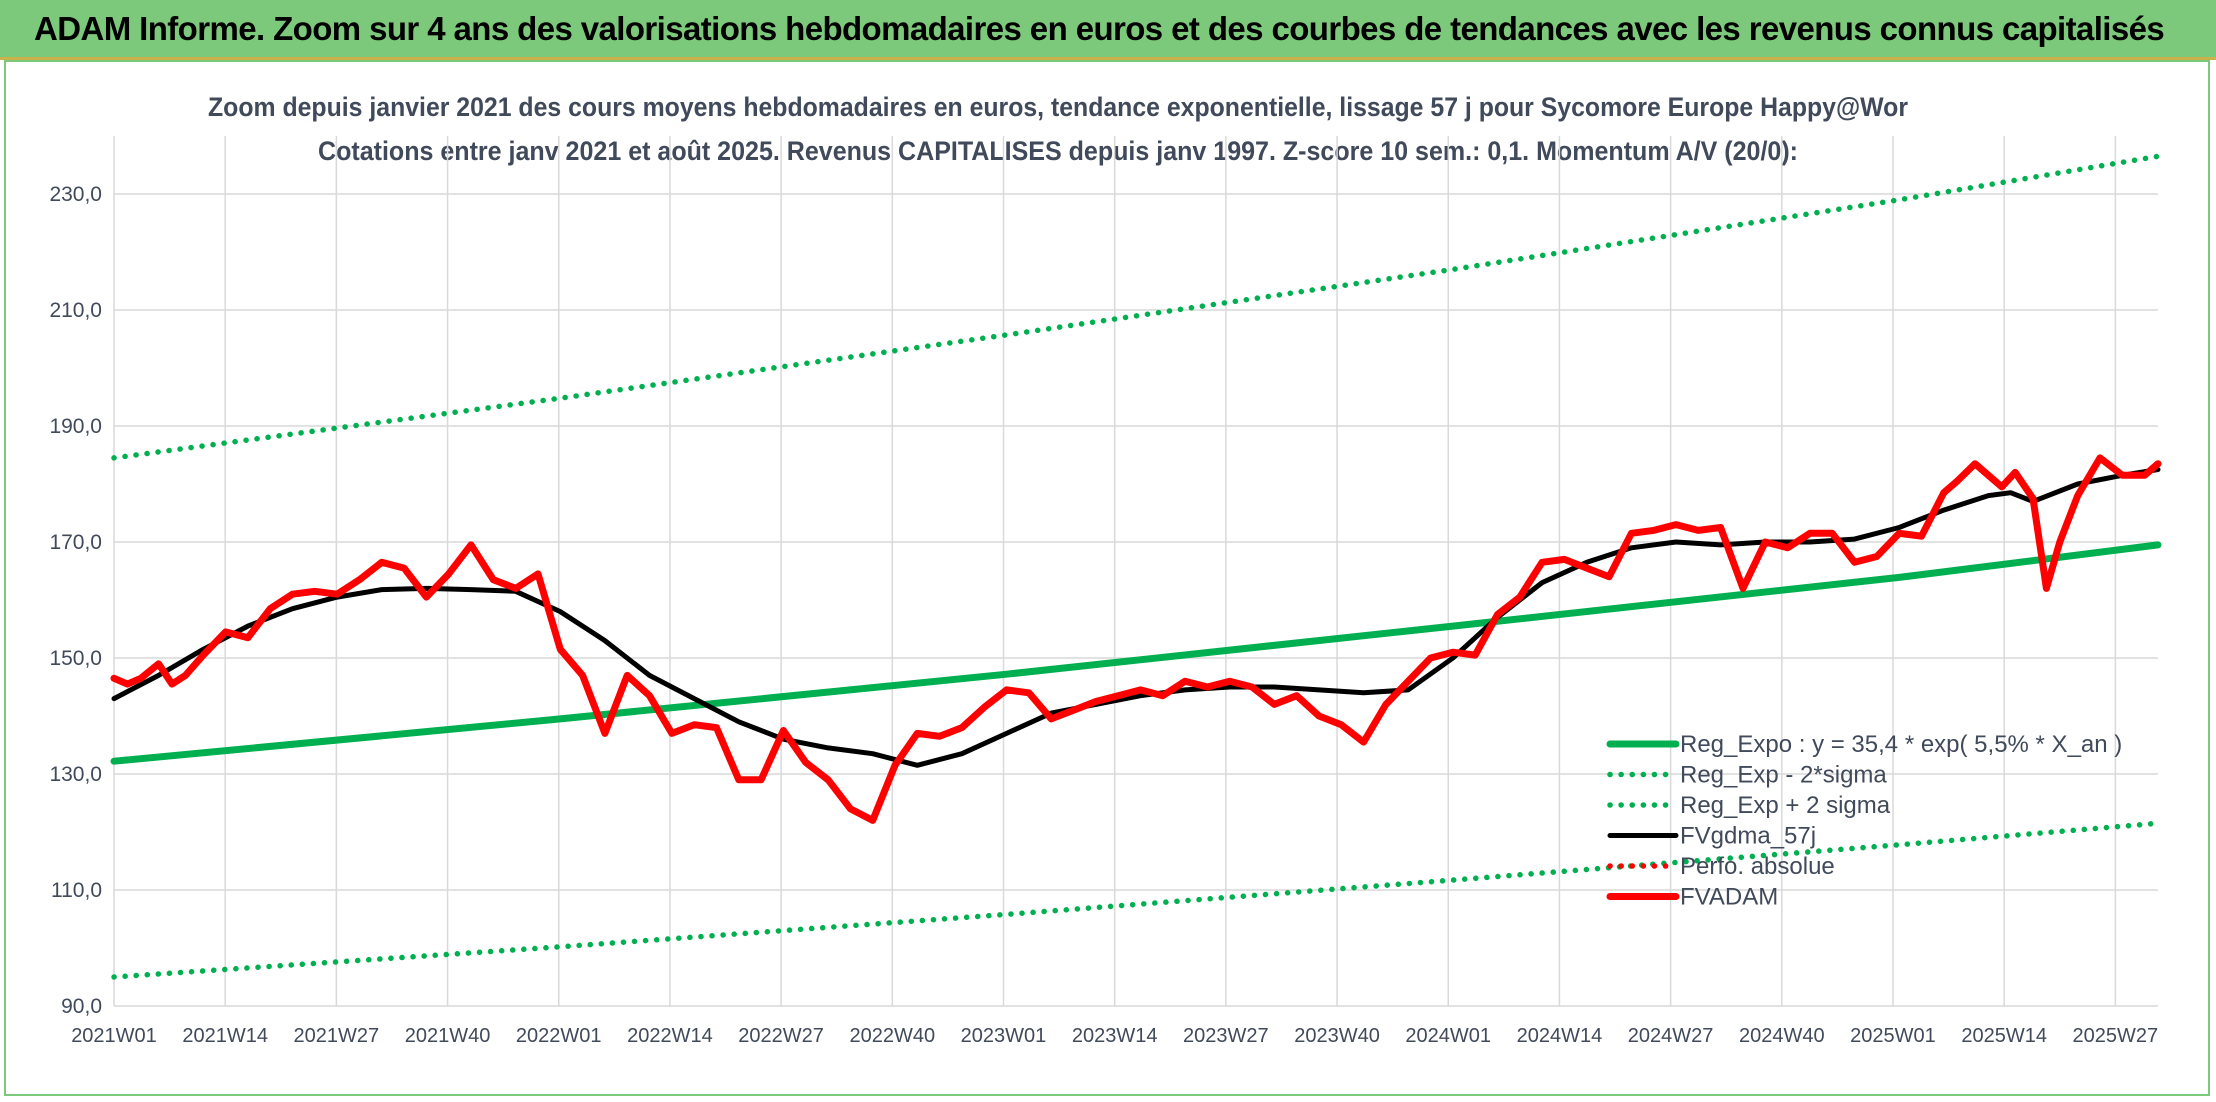 Image resolution: width=2216 pixels, height=1102 pixels. I want to click on x-tick-label: 2022W01, so click(559, 1036).